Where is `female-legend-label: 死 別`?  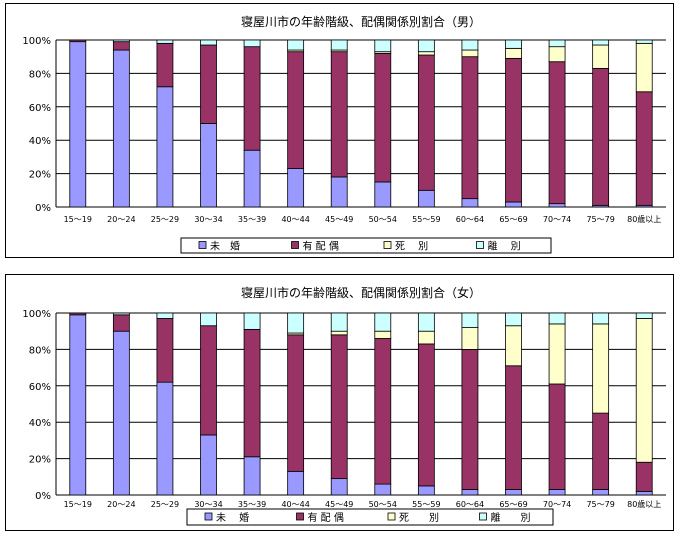
female-legend-label: 死 別 is located at coordinates (419, 518).